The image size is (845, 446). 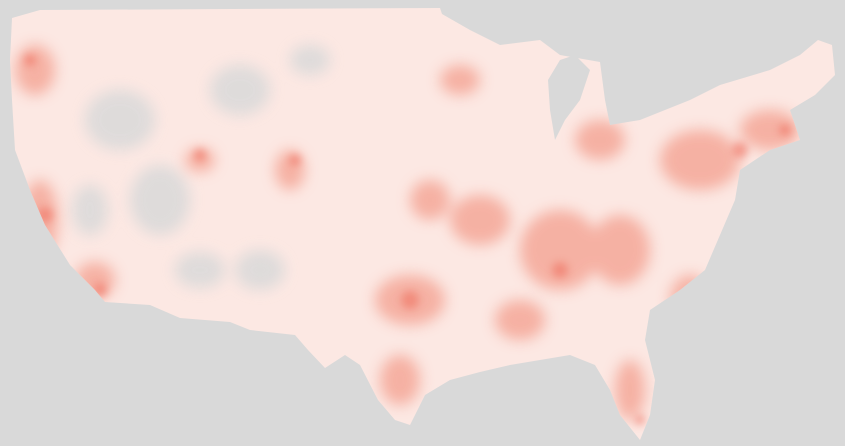 What do you see at coordinates (569, 97) in the screenshot?
I see `lake-michigan` at bounding box center [569, 97].